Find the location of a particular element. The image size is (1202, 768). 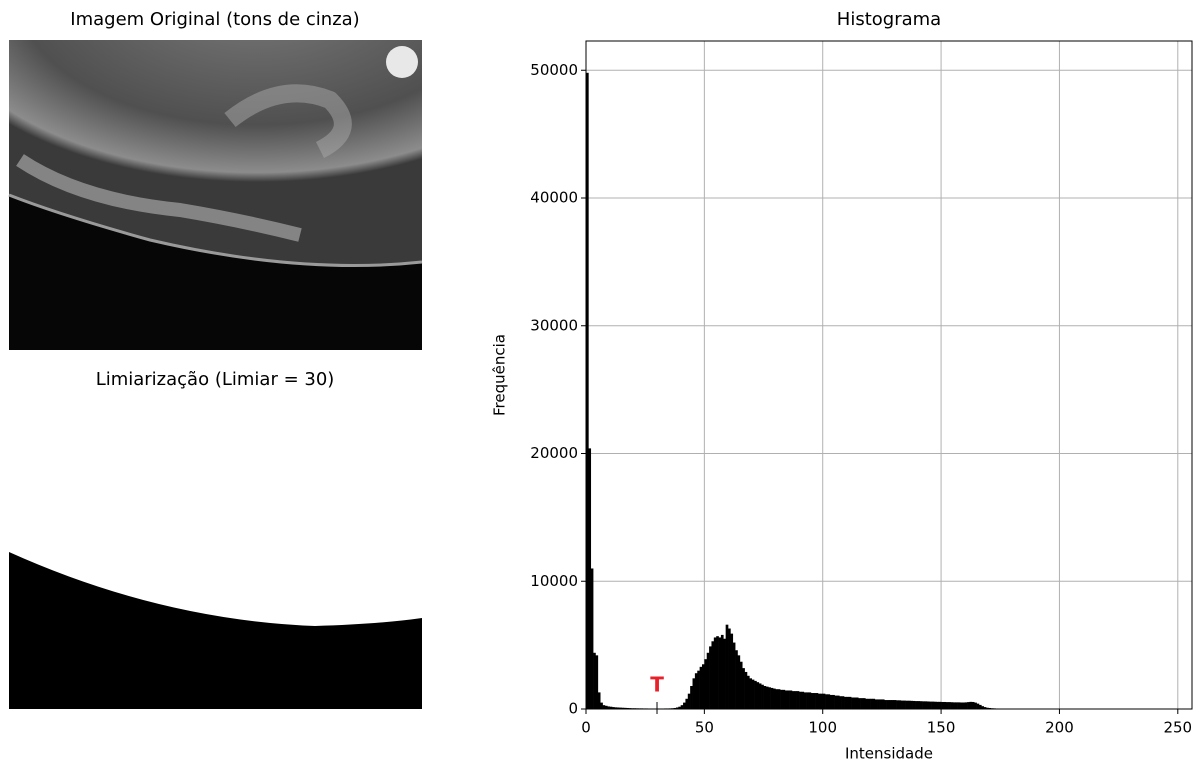

x-tick-label: 0 is located at coordinates (586, 728).